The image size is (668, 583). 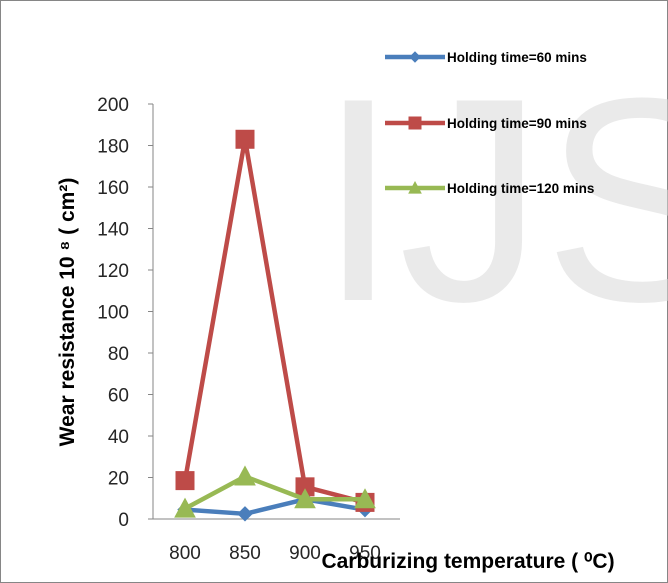 What do you see at coordinates (365, 553) in the screenshot?
I see `x-tick-label: 950` at bounding box center [365, 553].